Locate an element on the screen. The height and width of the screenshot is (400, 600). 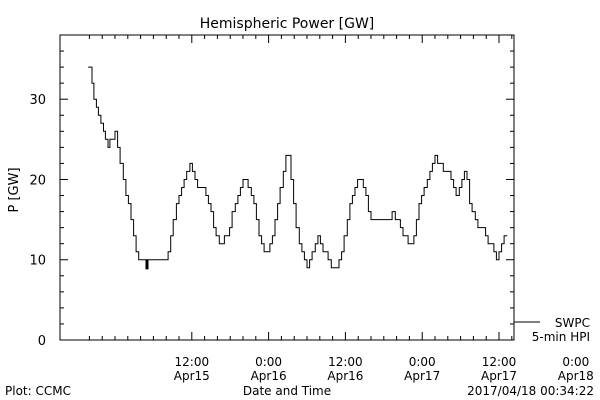
timestamp: 2017/04/18 00:34:22 is located at coordinates (530, 391).